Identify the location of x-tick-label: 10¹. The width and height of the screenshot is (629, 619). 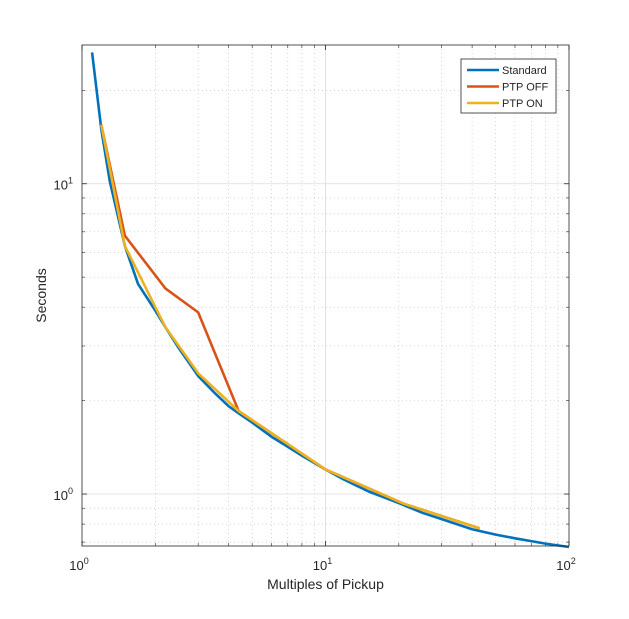
(322, 564).